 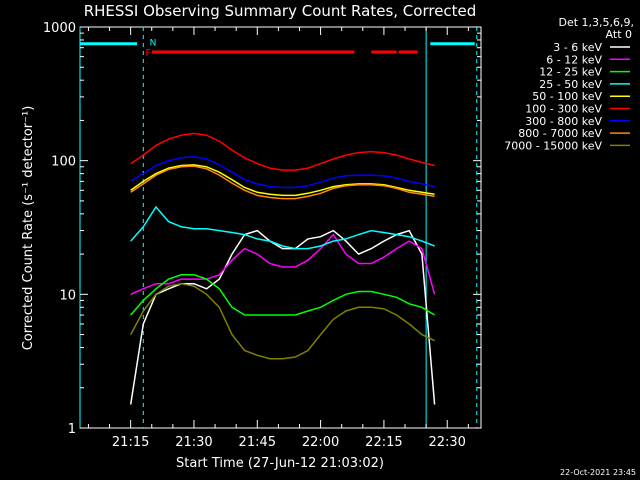 What do you see at coordinates (59, 28) in the screenshot?
I see `y-tick-label-3: 1000` at bounding box center [59, 28].